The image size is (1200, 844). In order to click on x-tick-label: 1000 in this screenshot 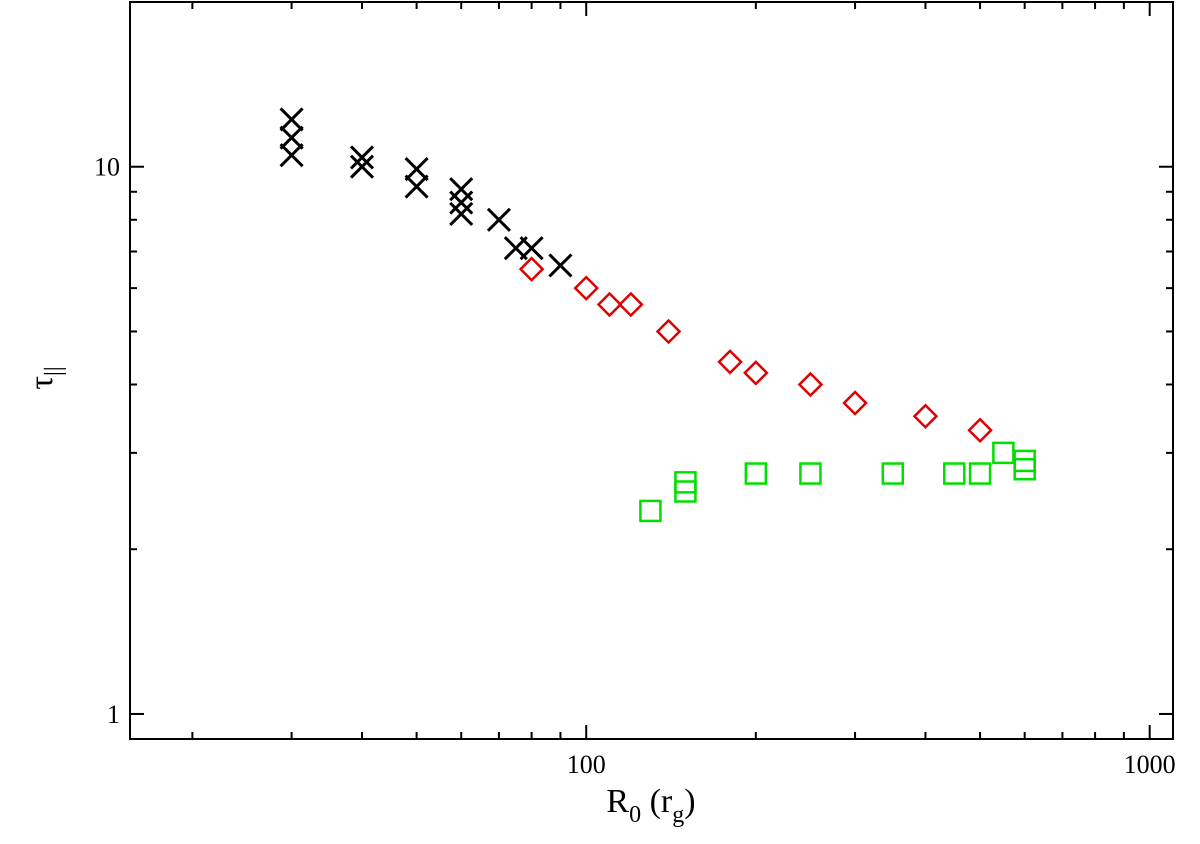, I will do `click(1150, 764)`.